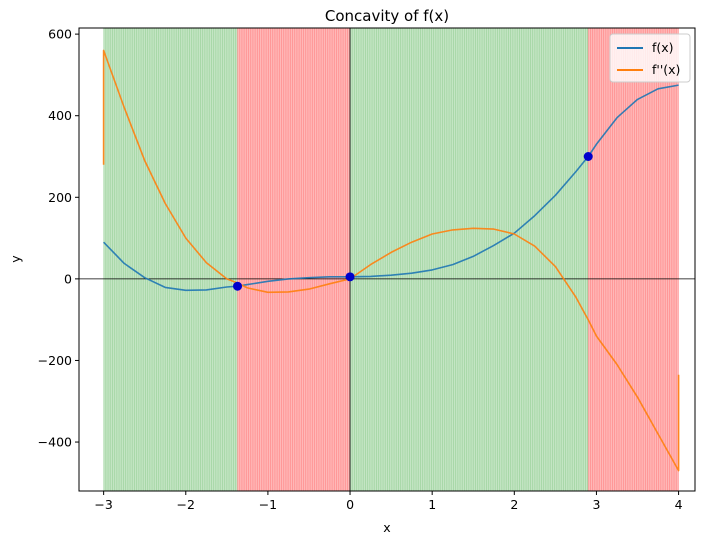 The height and width of the screenshot is (545, 707). I want to click on x-axis-ticks: −3 −2 −1 0 1 2 3 4, so click(388, 501).